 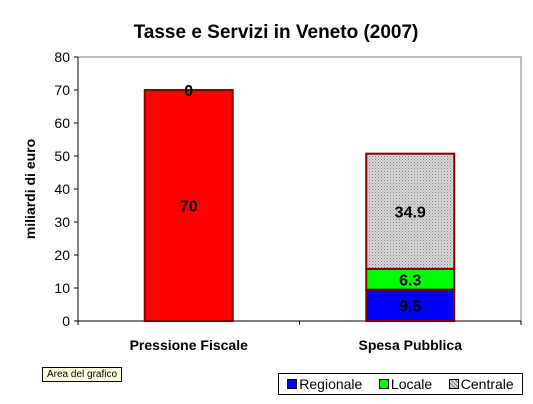 I want to click on legend-label: Regionale, so click(x=331, y=384).